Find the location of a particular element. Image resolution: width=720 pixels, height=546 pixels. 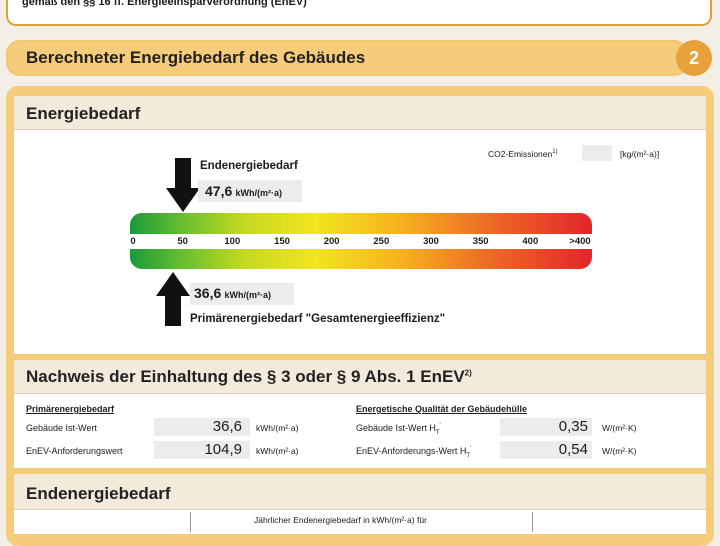

left-row-1-cell is located at coordinates (202, 427).